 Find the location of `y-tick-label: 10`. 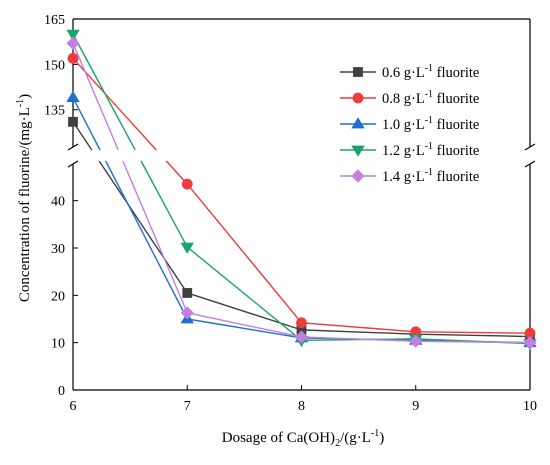

y-tick-label: 10 is located at coordinates (58, 344).